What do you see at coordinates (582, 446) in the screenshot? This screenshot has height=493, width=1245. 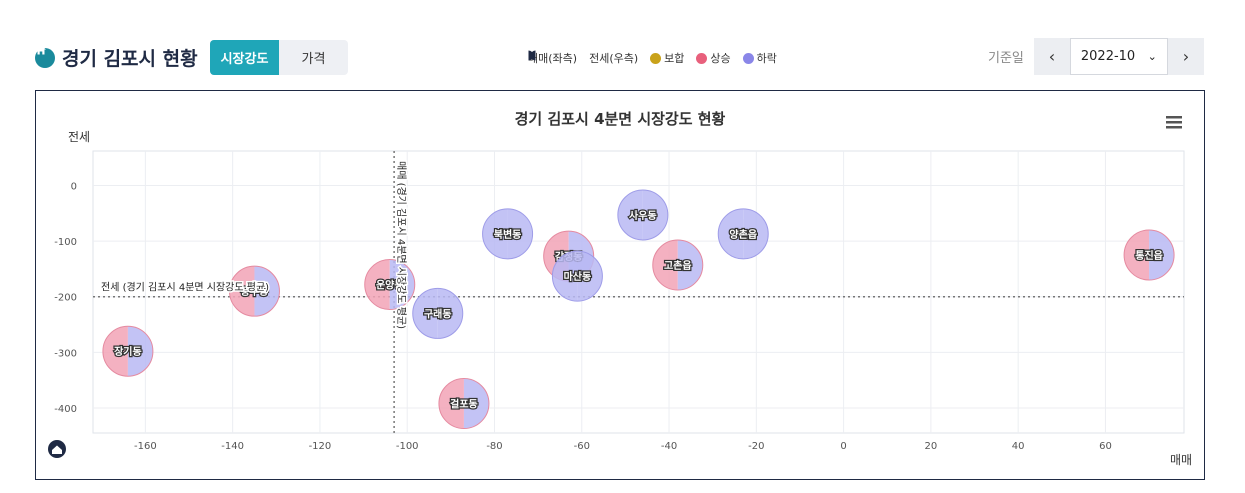 I see `x-tick-label: -60` at bounding box center [582, 446].